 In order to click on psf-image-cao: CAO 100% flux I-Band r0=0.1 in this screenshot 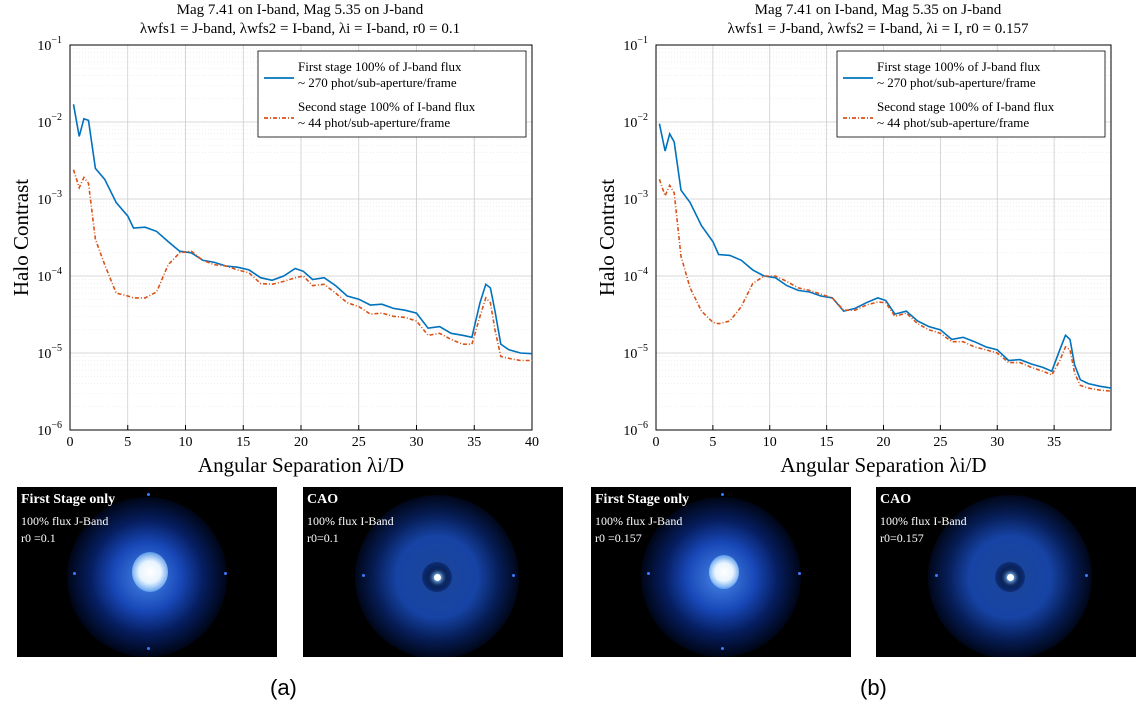, I will do `click(433, 572)`.